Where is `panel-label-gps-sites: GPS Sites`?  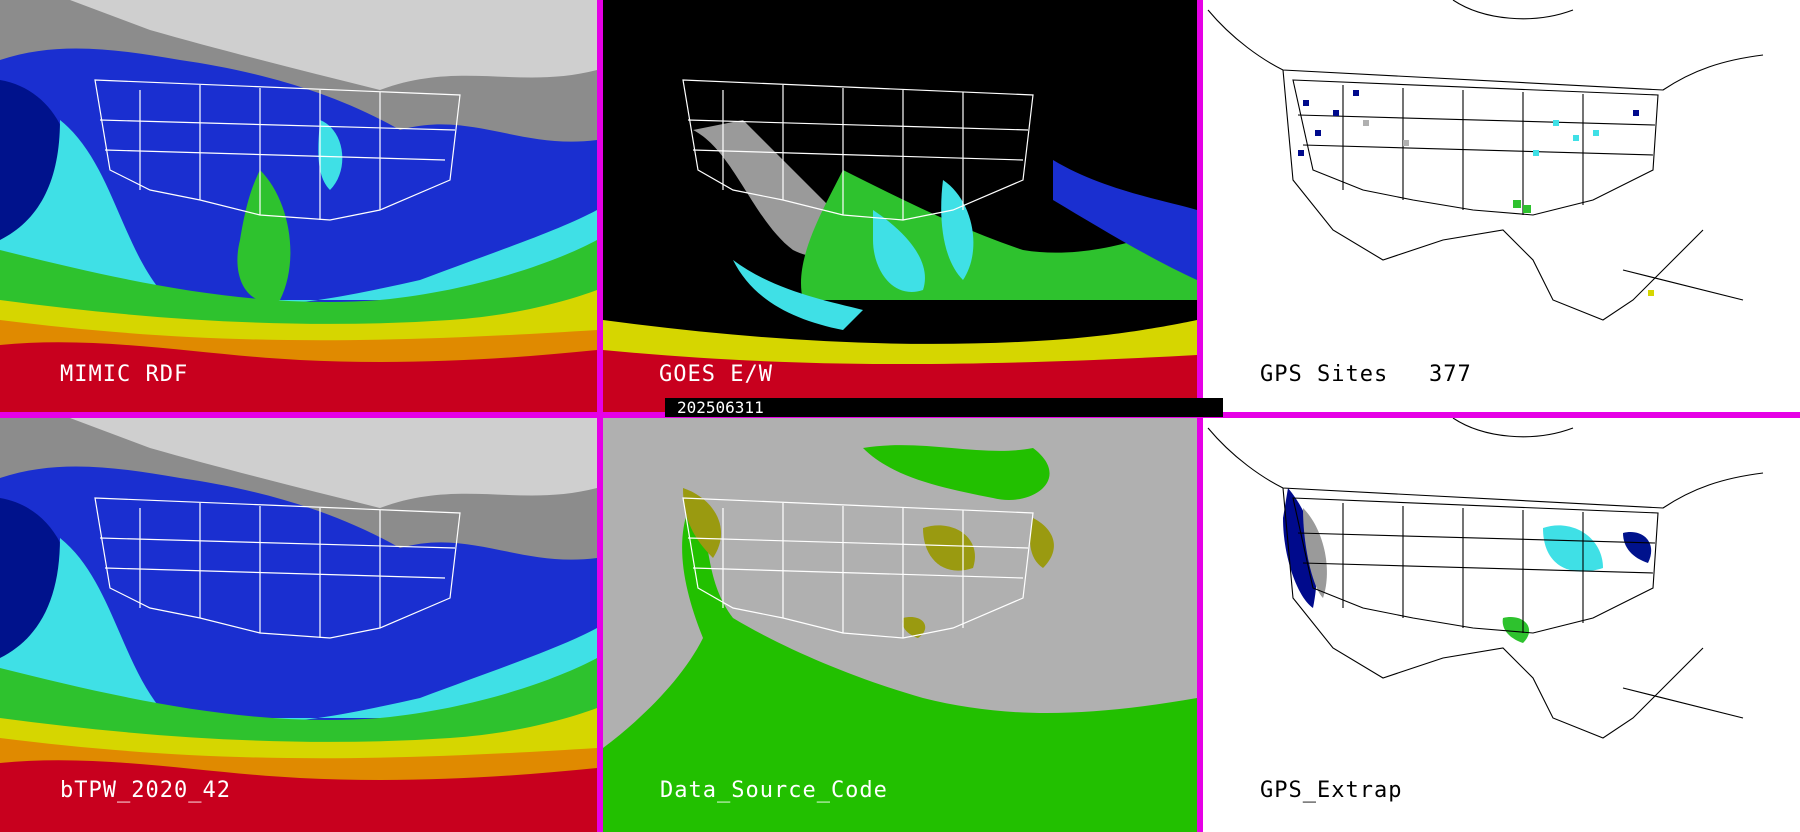
panel-label-gps-sites: GPS Sites is located at coordinates (1324, 374).